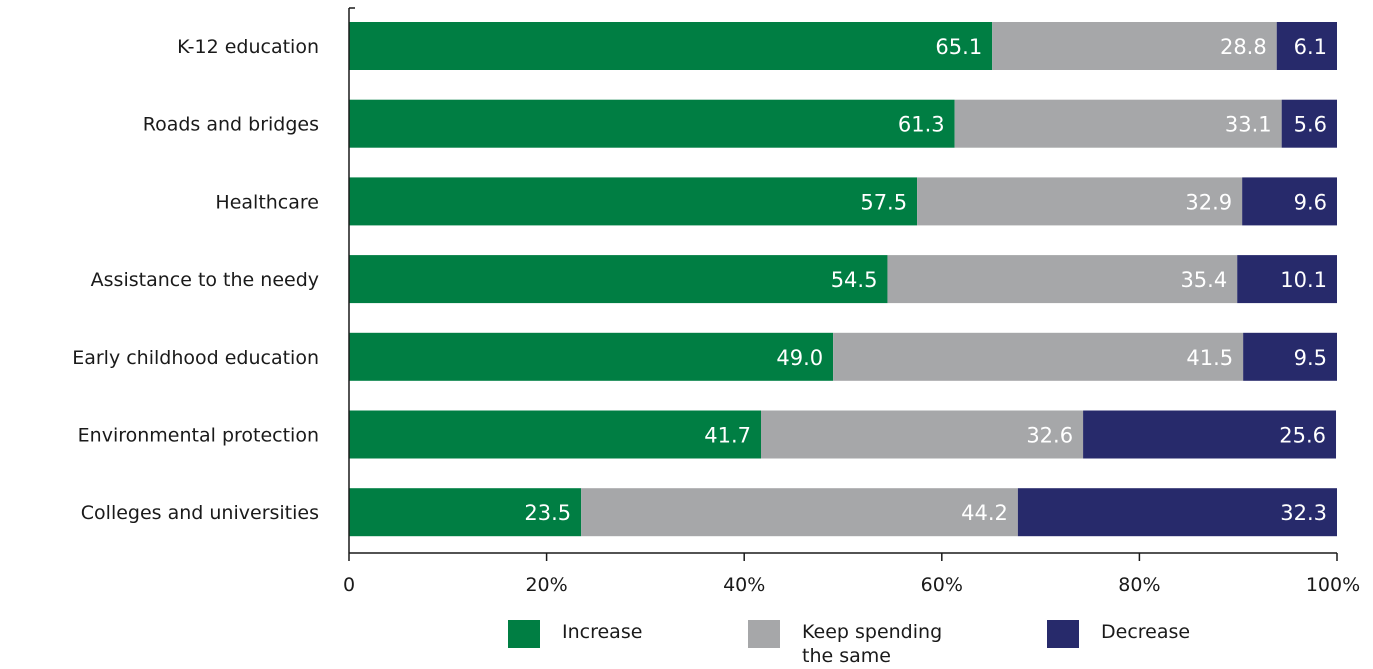  What do you see at coordinates (872, 644) in the screenshot?
I see `legend-label-keep: Keep spending the same` at bounding box center [872, 644].